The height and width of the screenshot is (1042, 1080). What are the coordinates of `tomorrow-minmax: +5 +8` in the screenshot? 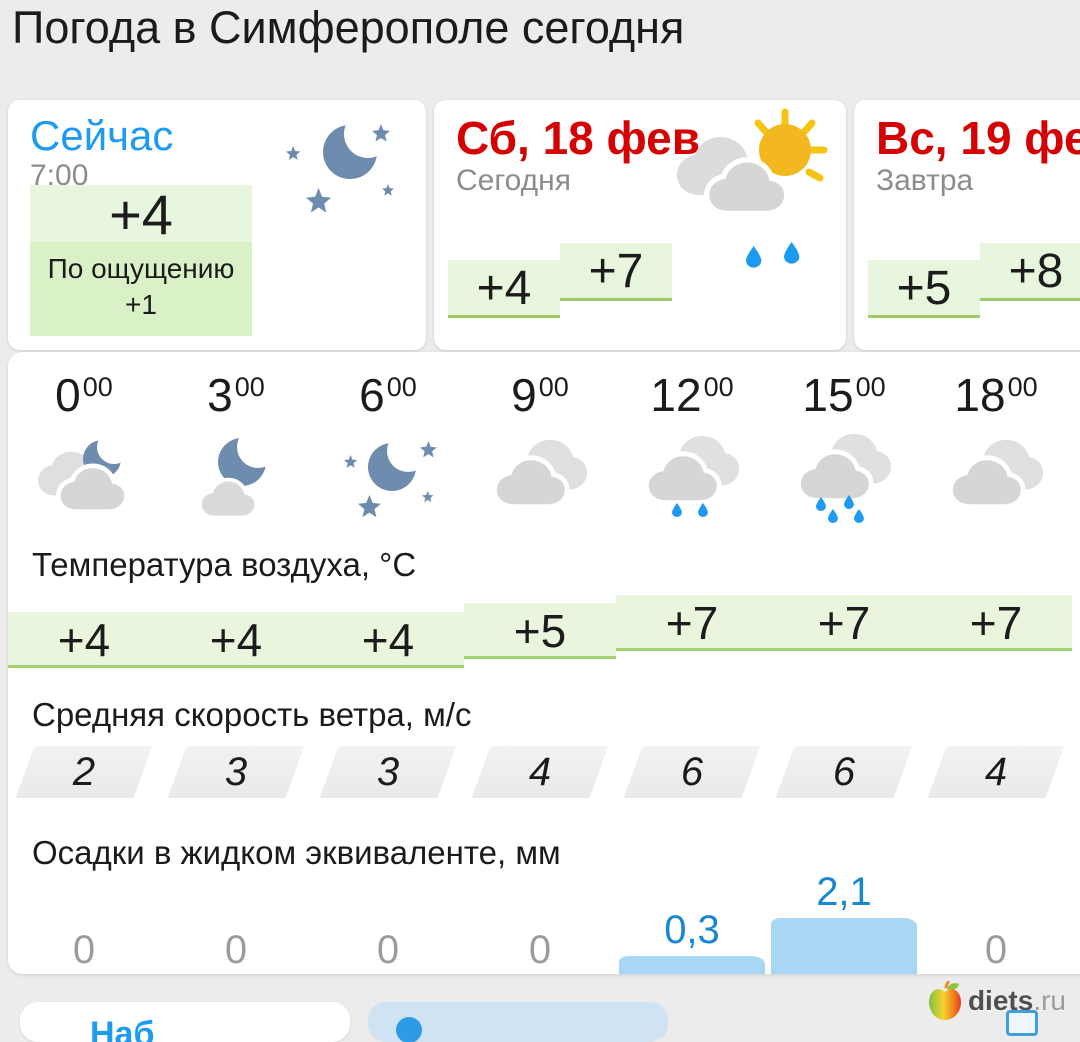 It's located at (974, 280).